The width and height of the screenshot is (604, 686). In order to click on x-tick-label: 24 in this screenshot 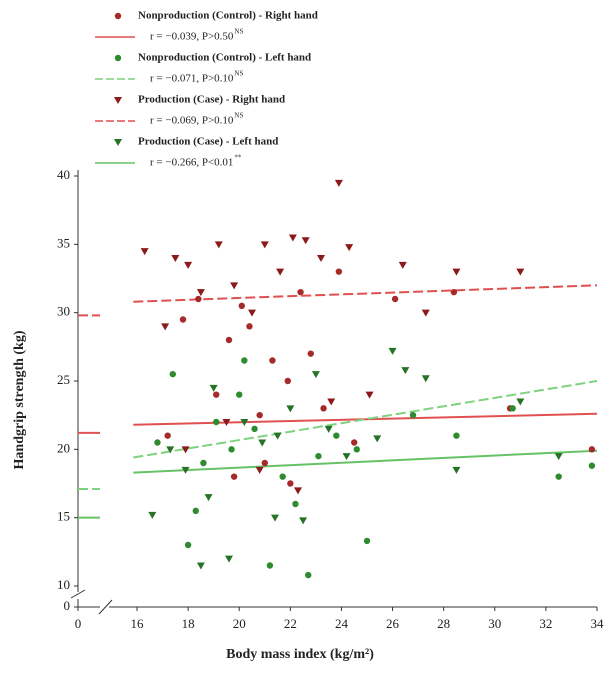, I will do `click(342, 623)`.